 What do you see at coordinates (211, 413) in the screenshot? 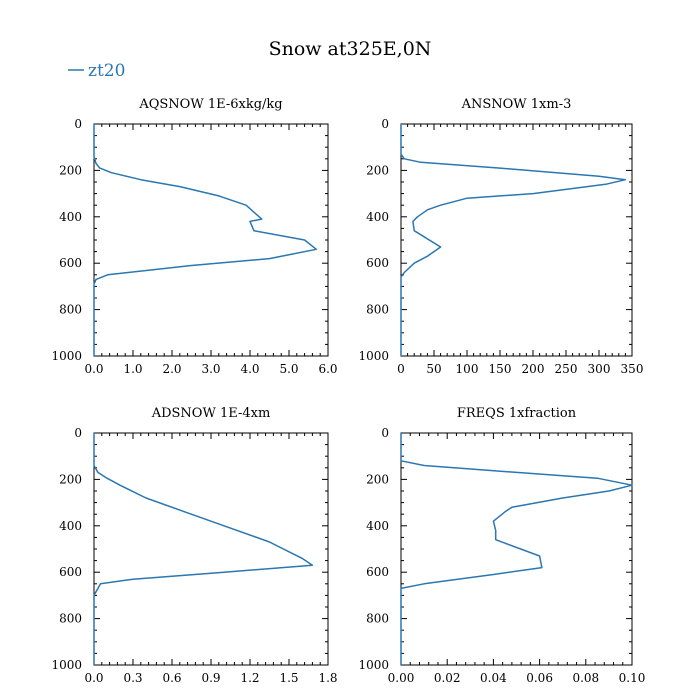
I see `panel-title: ADSNOW 1E-4xm` at bounding box center [211, 413].